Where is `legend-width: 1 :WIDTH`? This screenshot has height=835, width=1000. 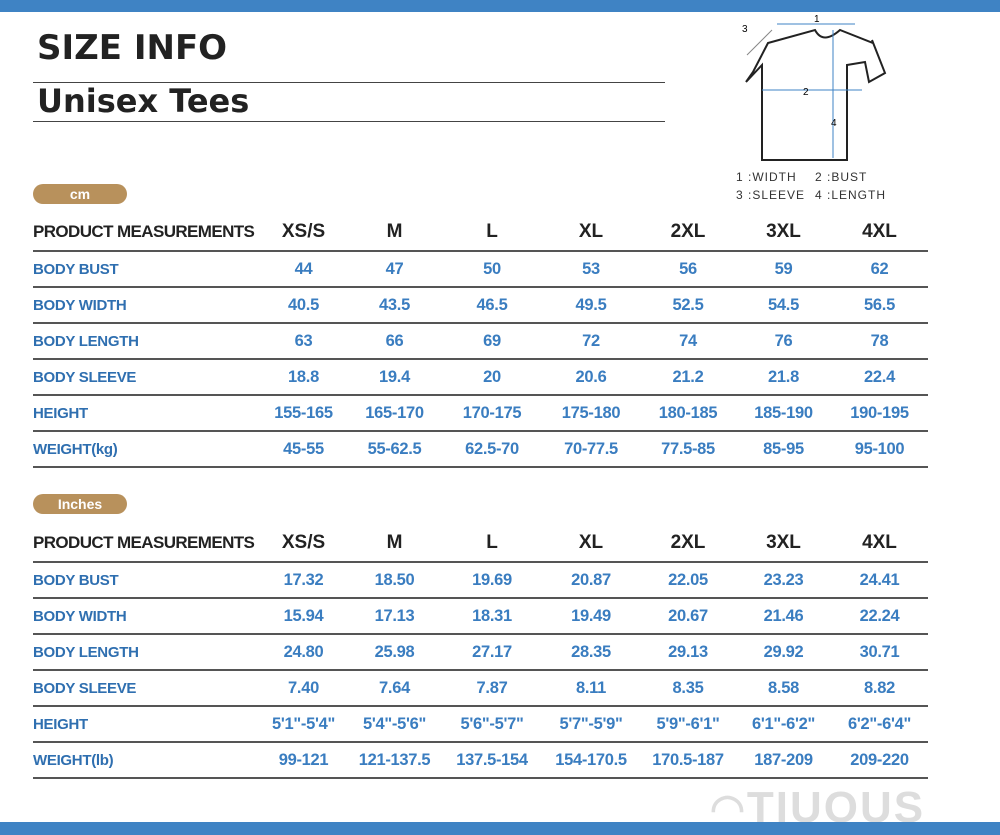
legend-width: 1 :WIDTH is located at coordinates (766, 177).